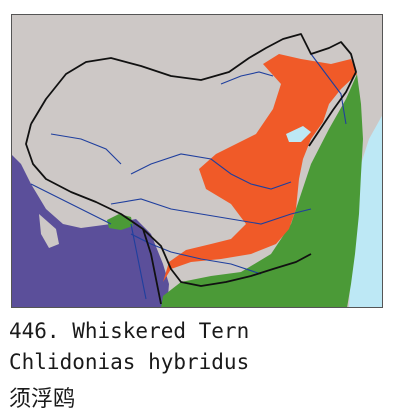 This screenshot has width=402, height=420. I want to click on wintering-range, so click(90, 231).